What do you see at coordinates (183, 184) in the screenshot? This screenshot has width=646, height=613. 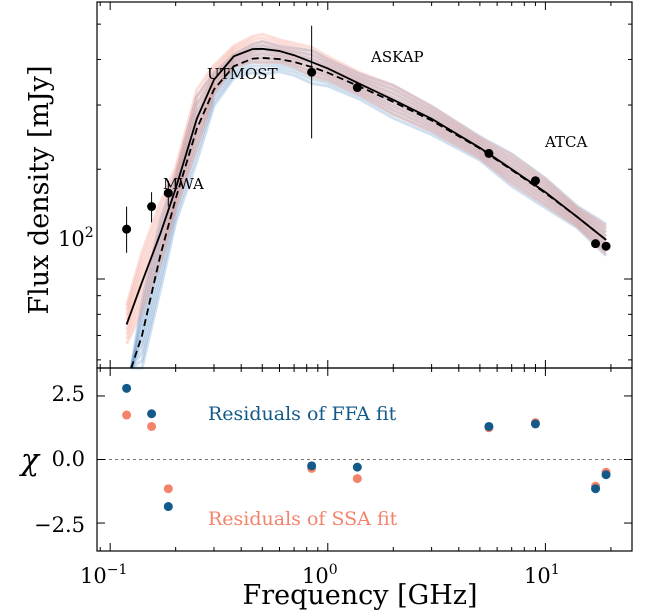 I see `annotation-mwa: MWA` at bounding box center [183, 184].